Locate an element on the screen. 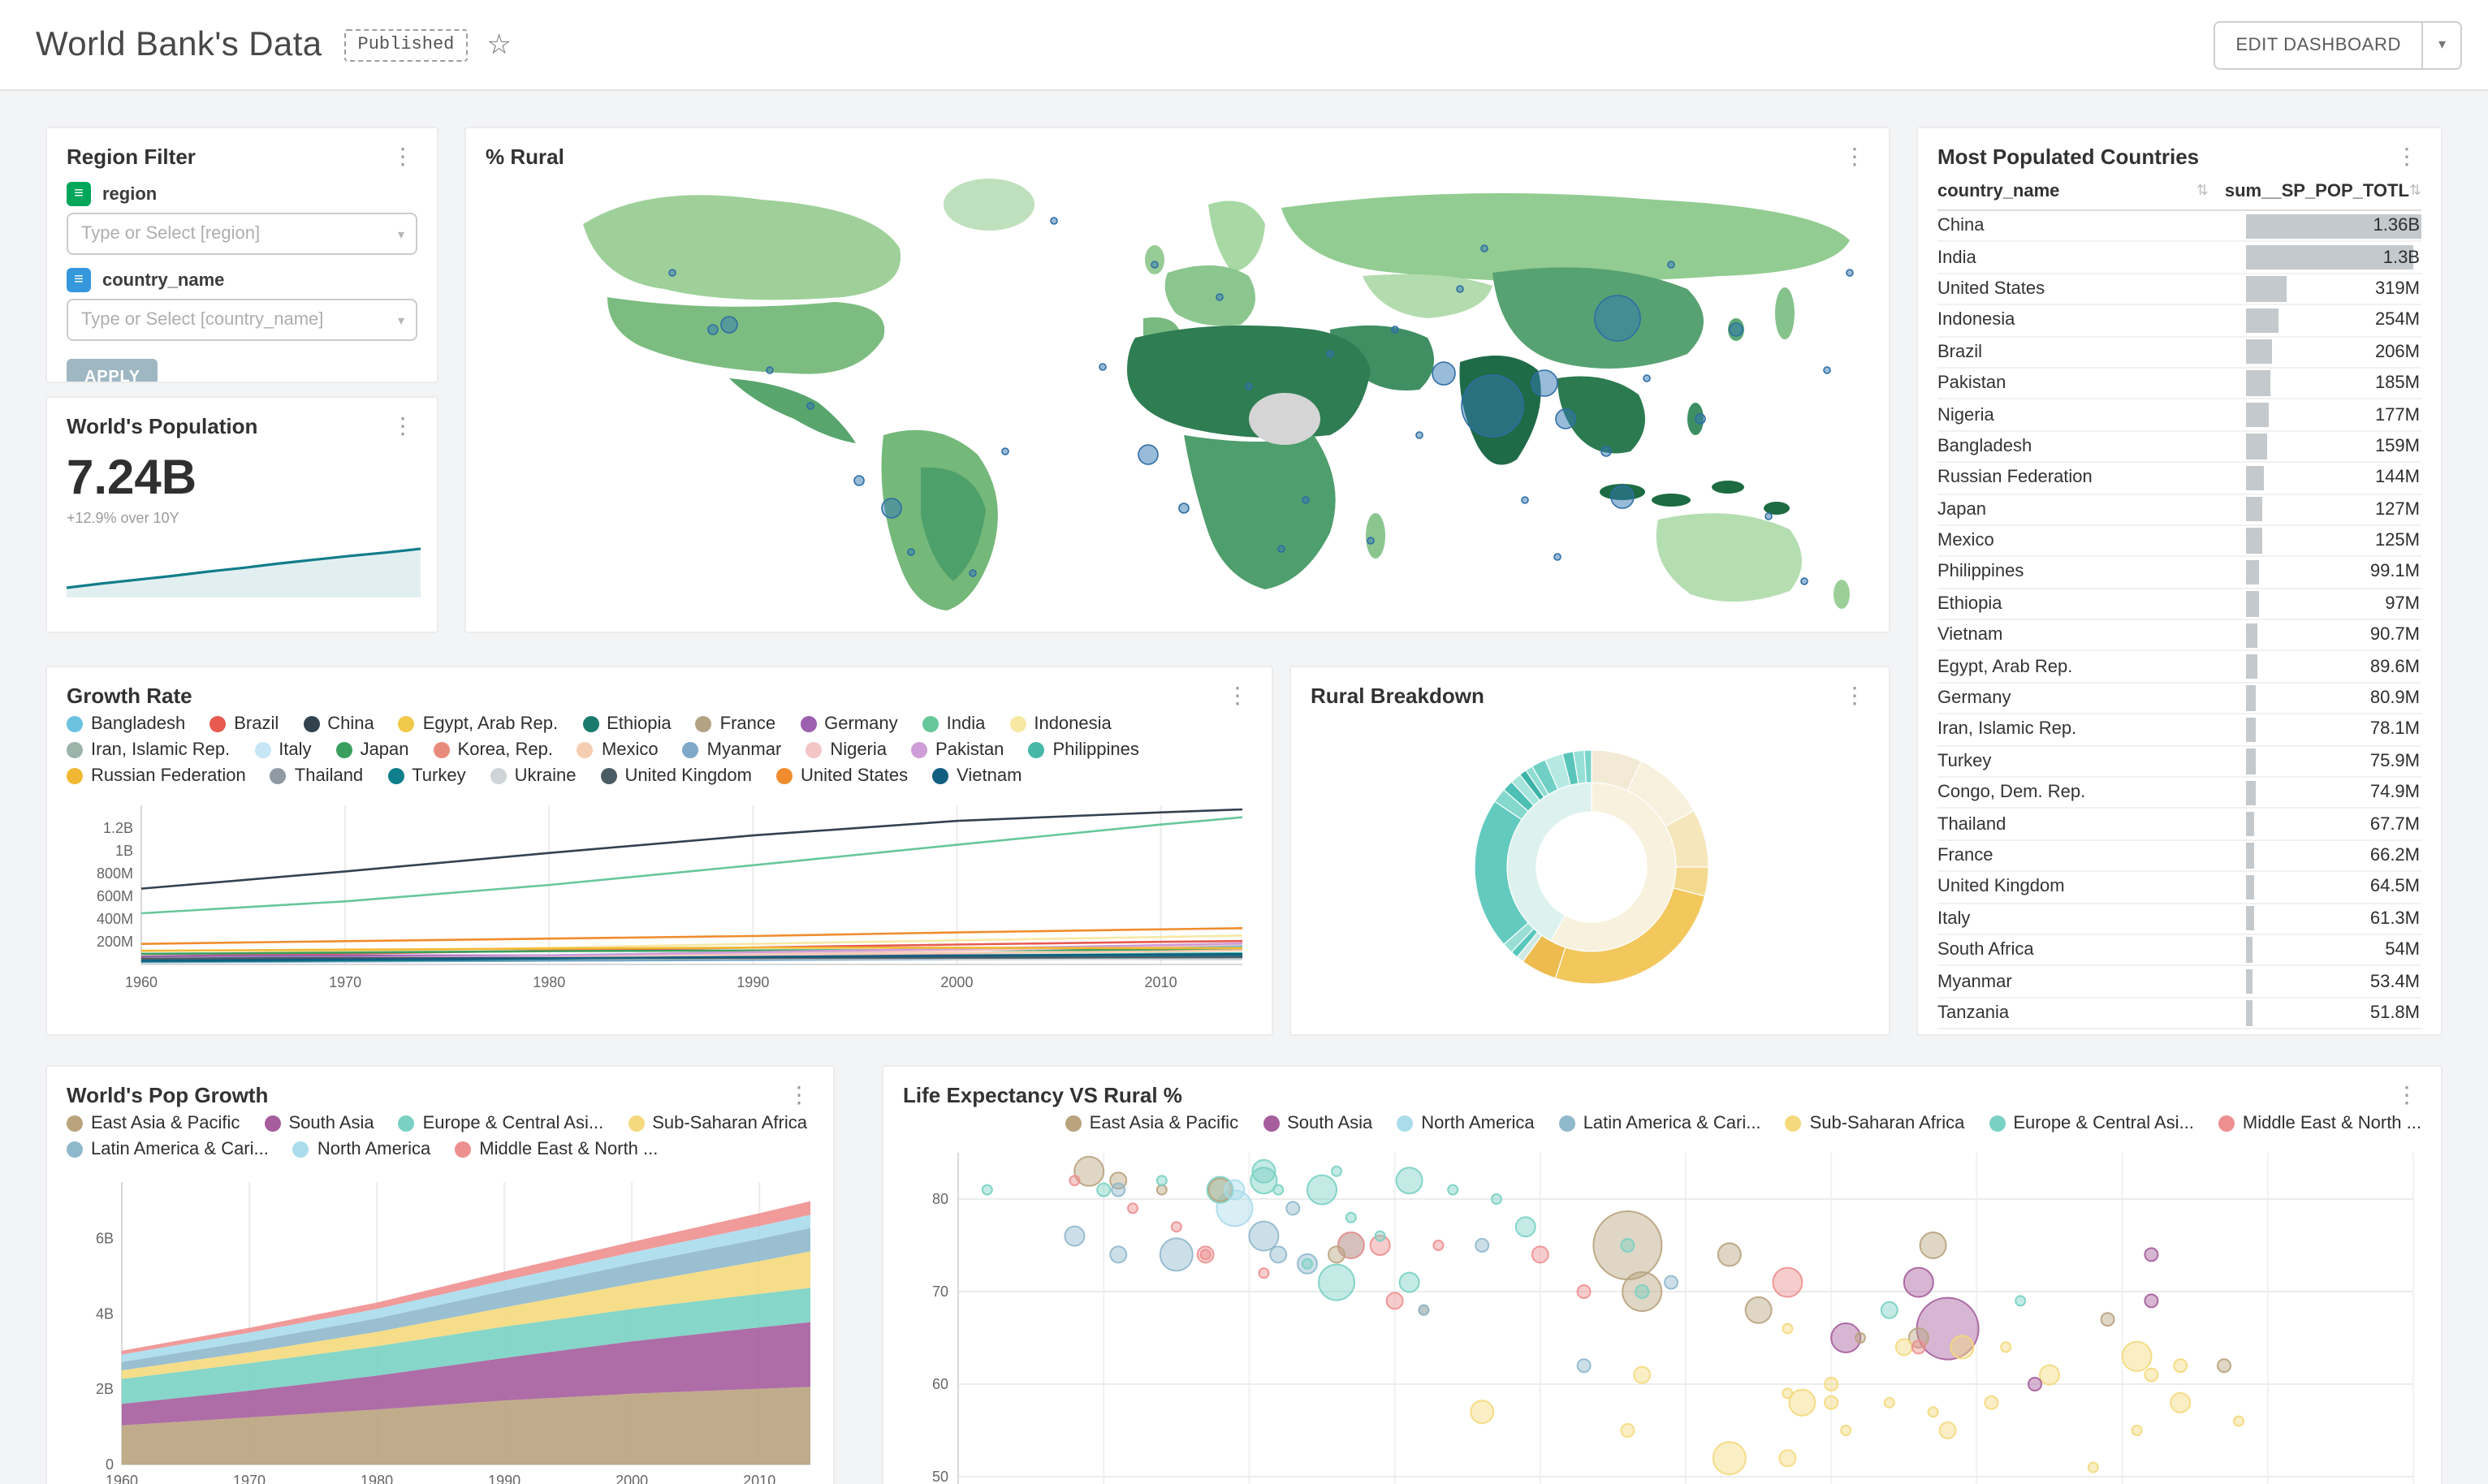 The width and height of the screenshot is (2488, 1484). filter-field-label: country_name is located at coordinates (163, 280).